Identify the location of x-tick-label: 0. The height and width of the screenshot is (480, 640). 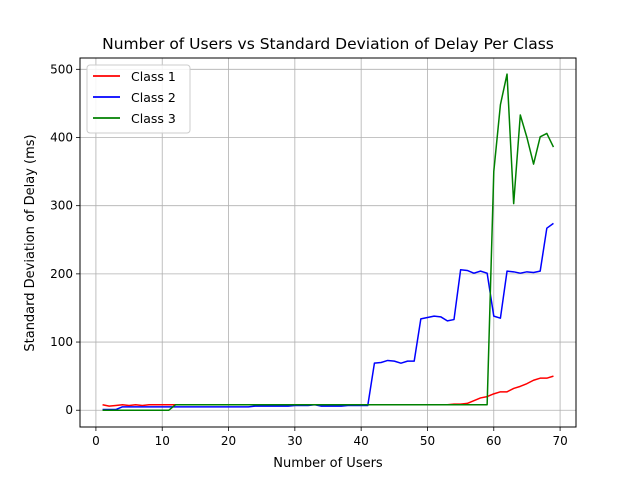
(96, 441).